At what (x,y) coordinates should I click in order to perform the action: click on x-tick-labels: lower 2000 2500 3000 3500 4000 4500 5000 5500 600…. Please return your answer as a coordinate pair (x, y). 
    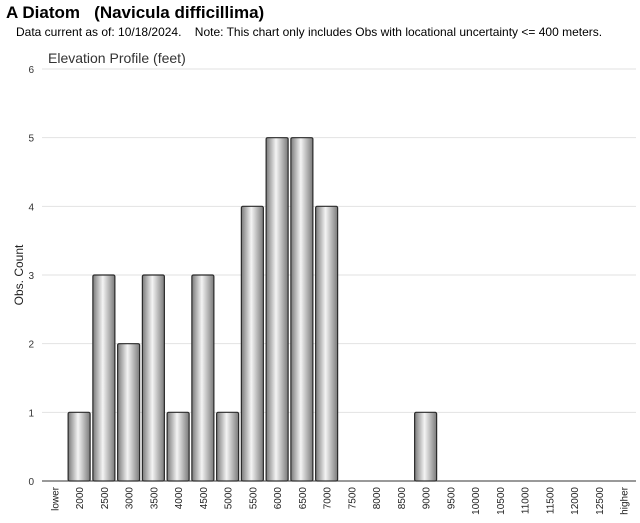
    Looking at the image, I should click on (340, 500).